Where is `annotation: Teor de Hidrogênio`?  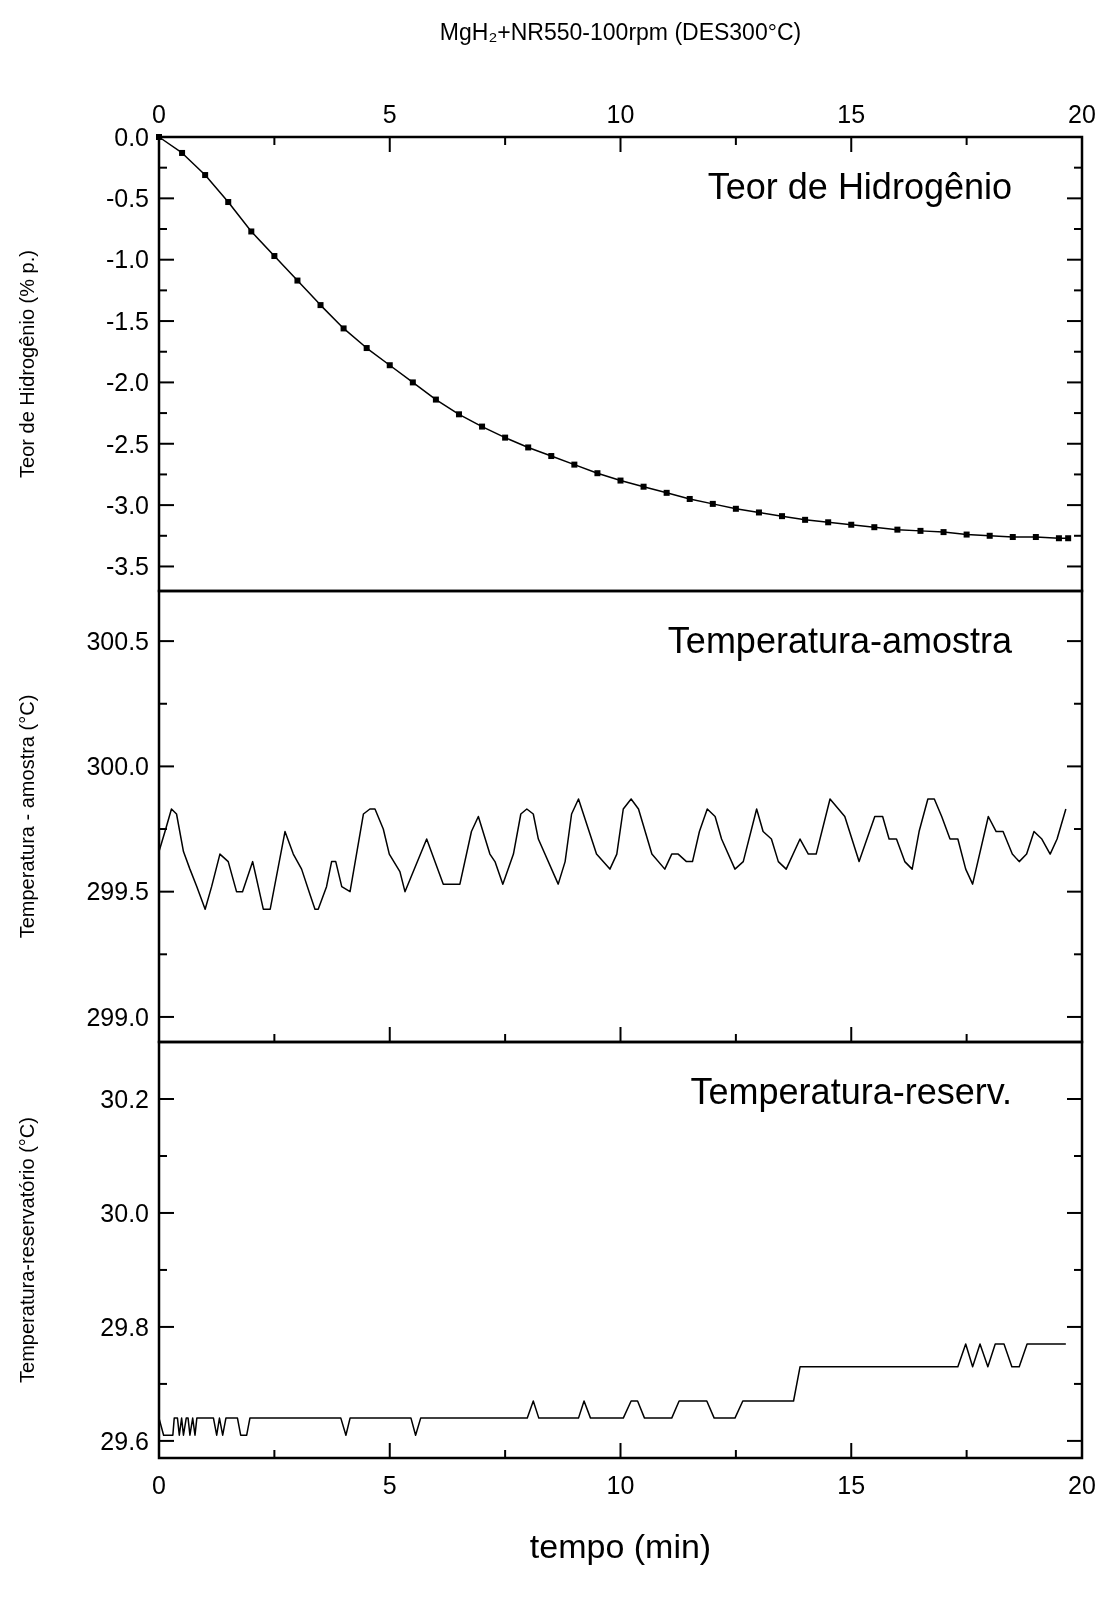 annotation: Teor de Hidrogênio is located at coordinates (859, 186).